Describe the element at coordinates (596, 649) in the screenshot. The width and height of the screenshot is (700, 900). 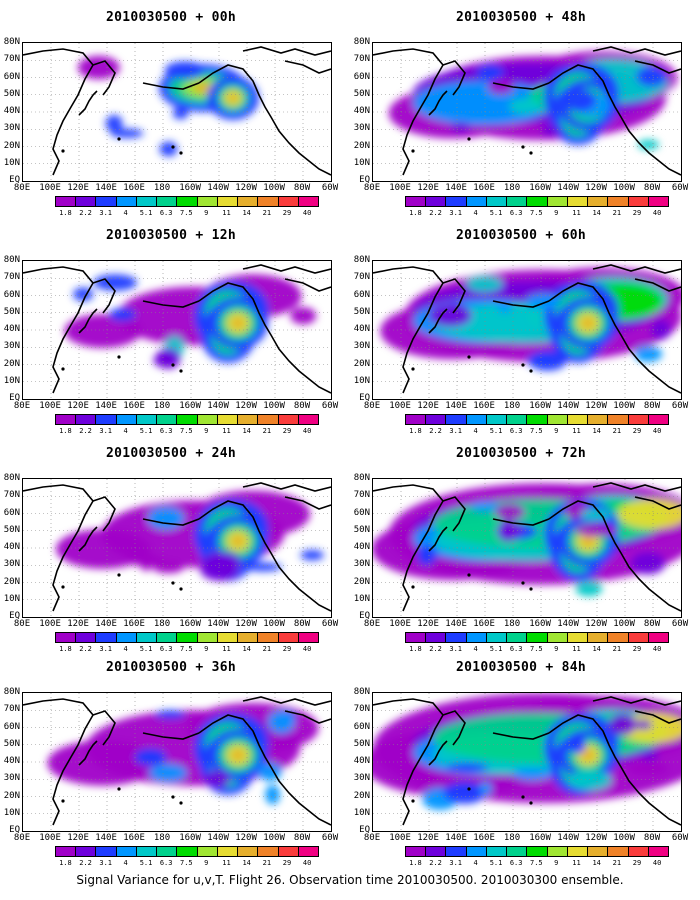
I see `colorbar-label: 14` at that location.